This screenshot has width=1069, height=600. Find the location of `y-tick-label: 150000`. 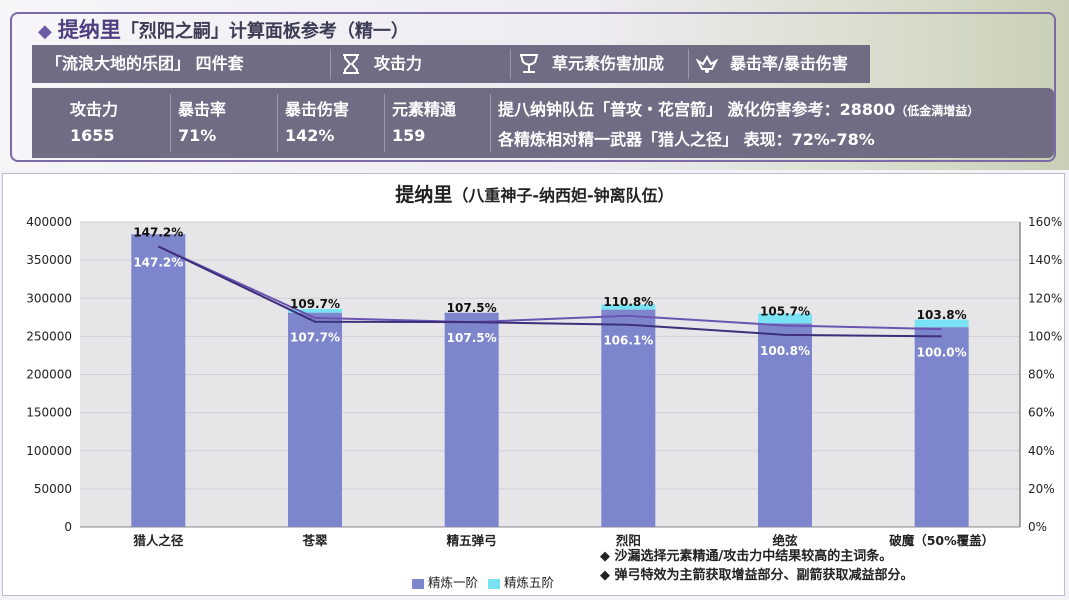

y-tick-label: 150000 is located at coordinates (49, 413).